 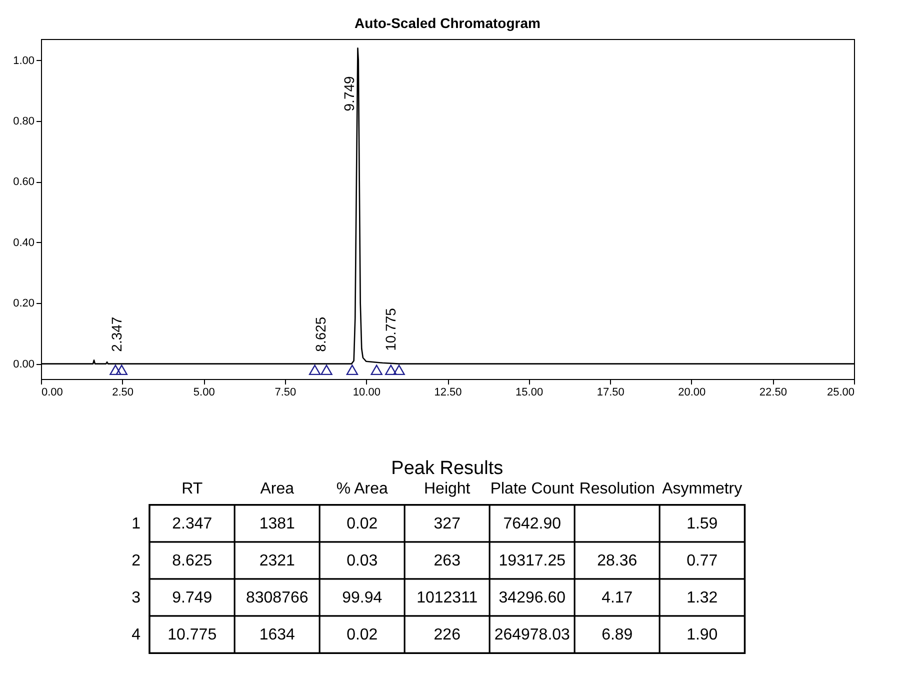 I want to click on x-tick-label: % Area, so click(x=362, y=489).